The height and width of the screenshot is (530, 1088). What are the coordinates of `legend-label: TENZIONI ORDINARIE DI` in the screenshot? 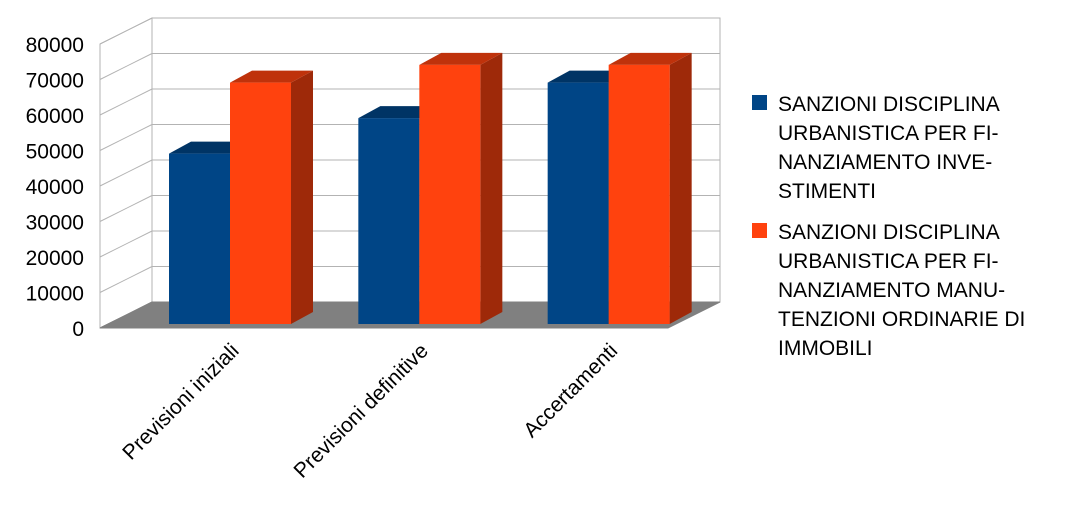 It's located at (901, 319).